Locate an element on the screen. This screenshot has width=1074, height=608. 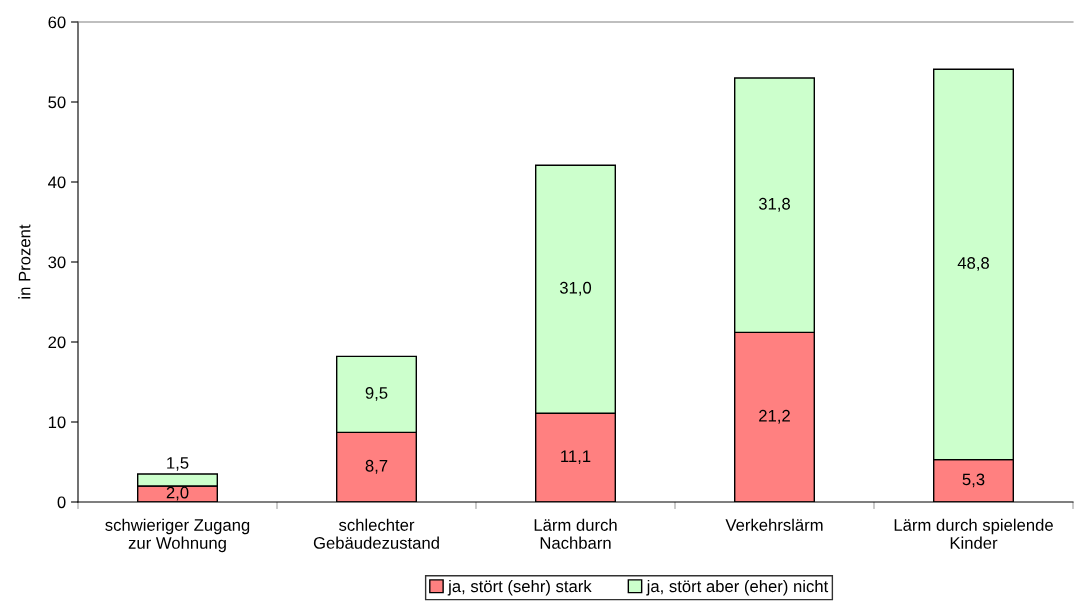
y-tick-label: 30 is located at coordinates (57, 262).